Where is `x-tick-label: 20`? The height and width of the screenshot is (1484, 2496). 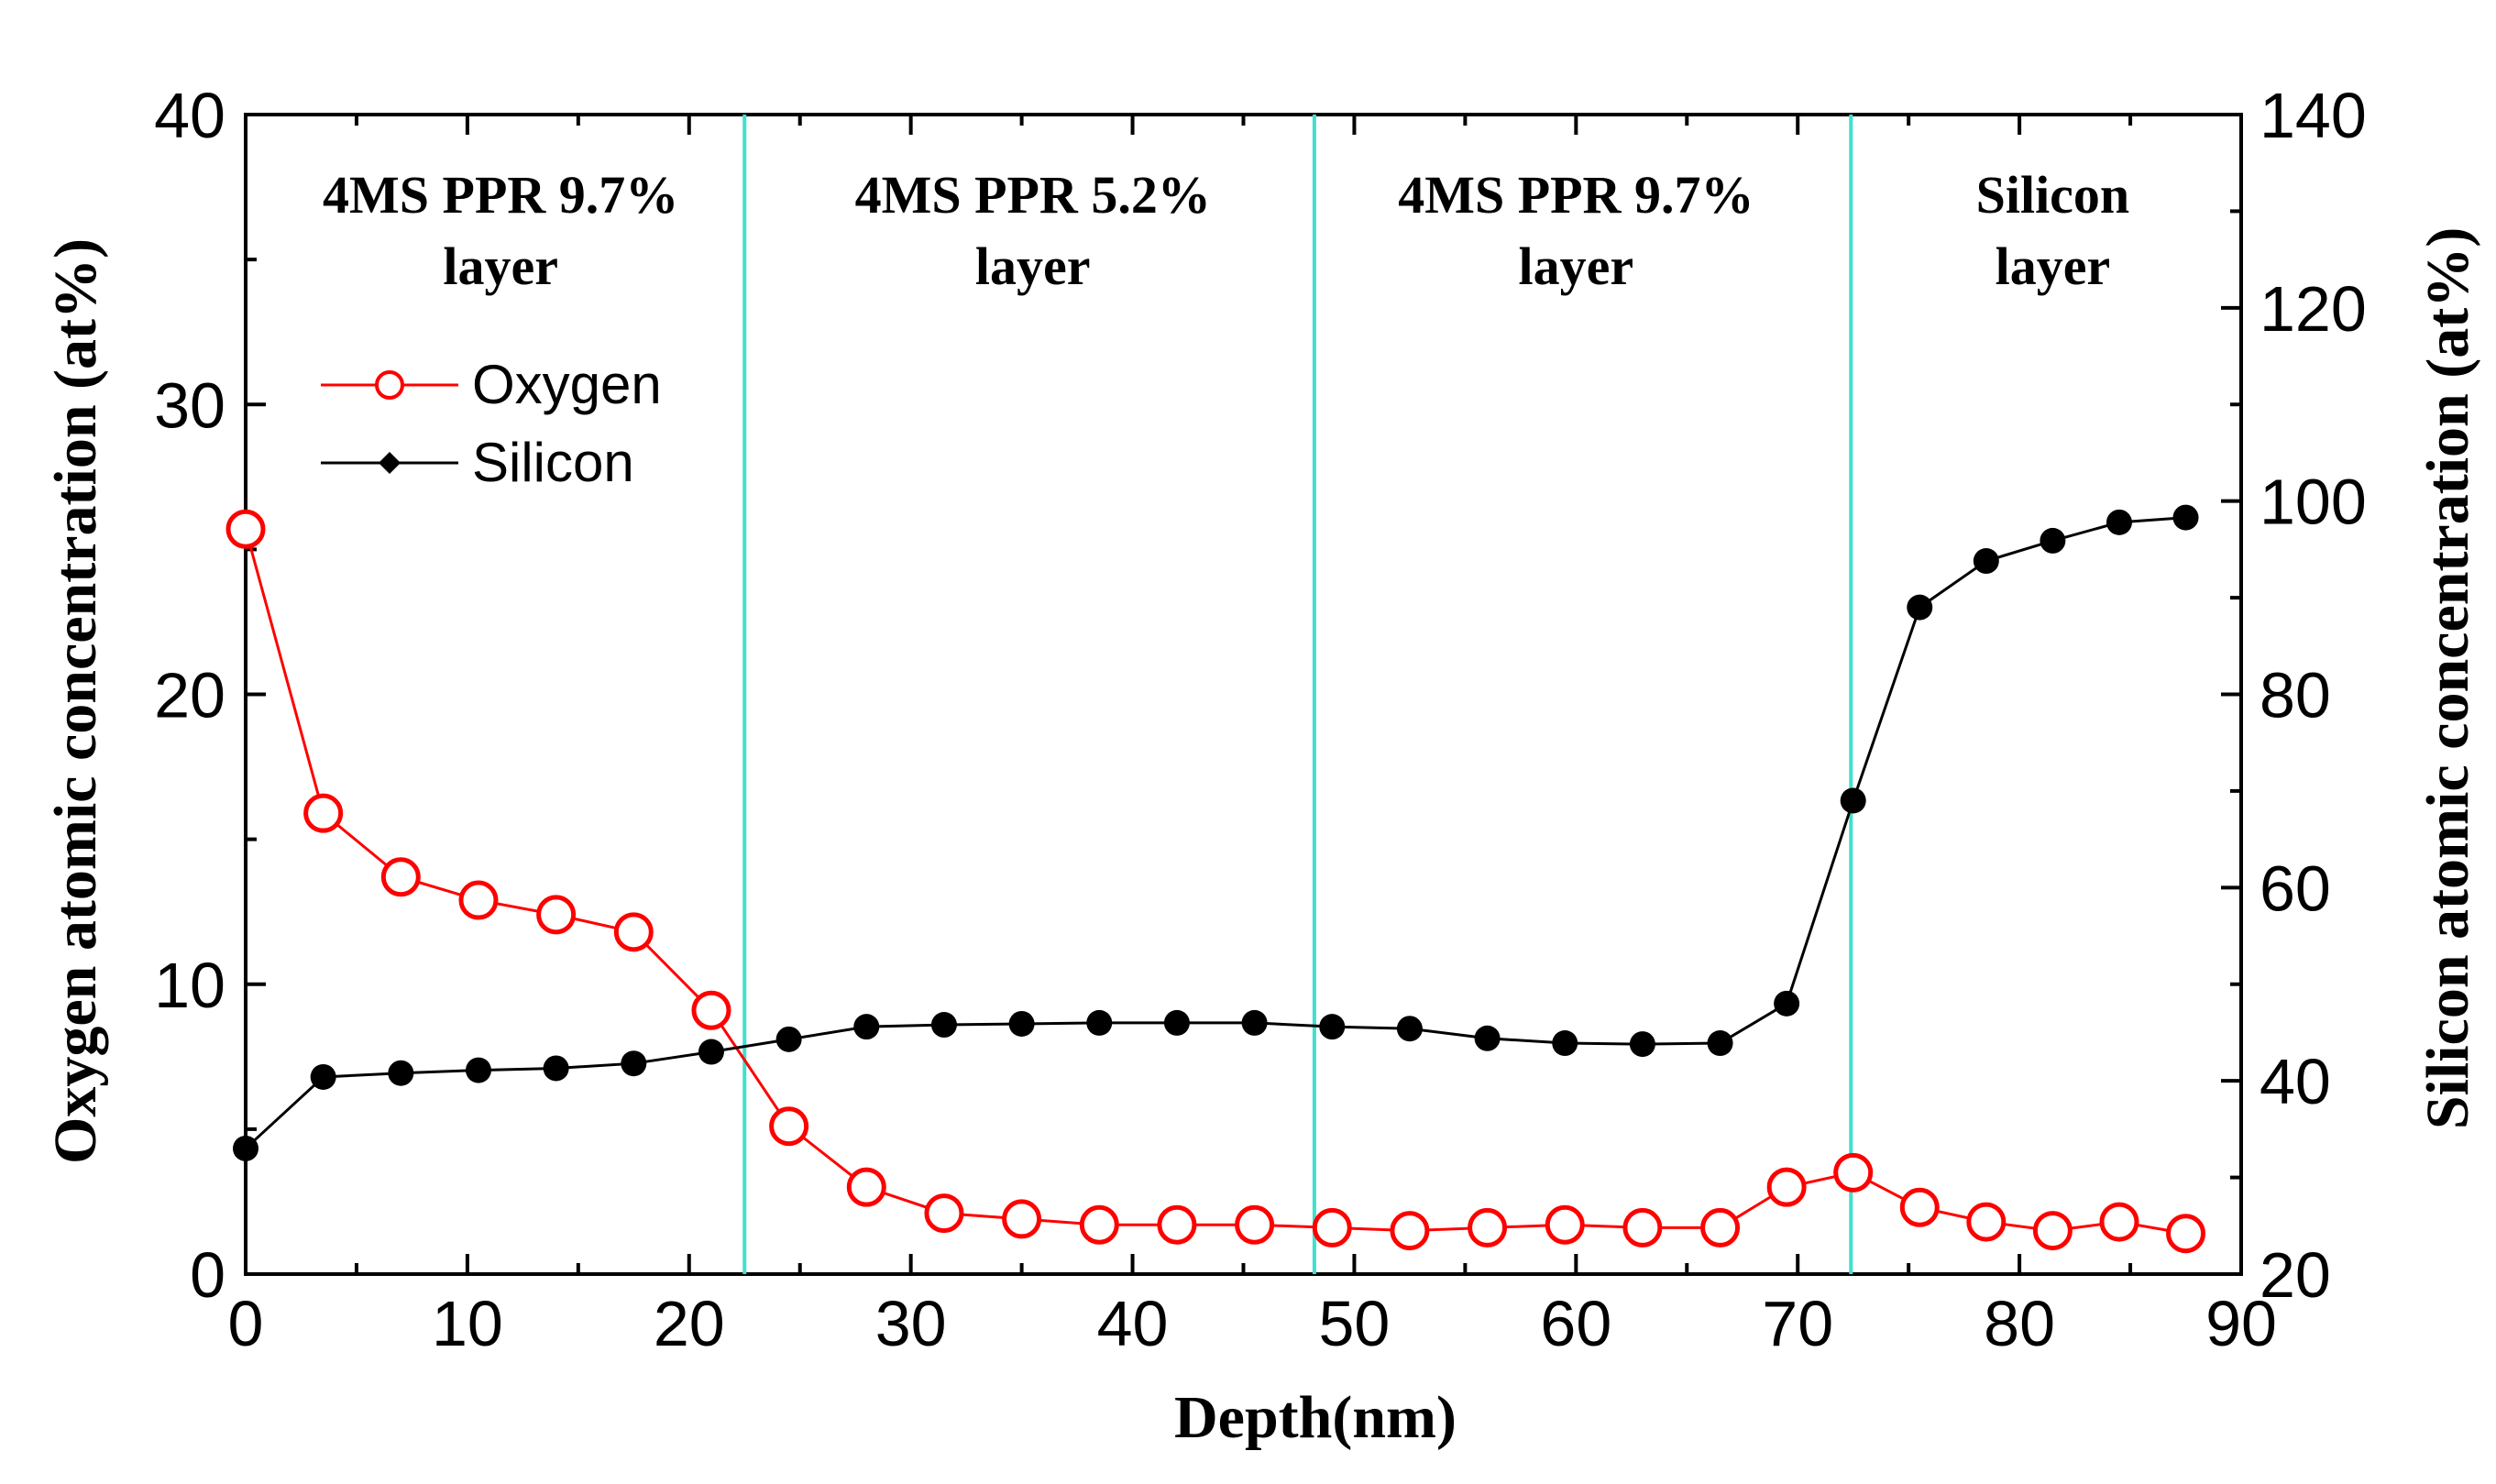 x-tick-label: 20 is located at coordinates (689, 1323).